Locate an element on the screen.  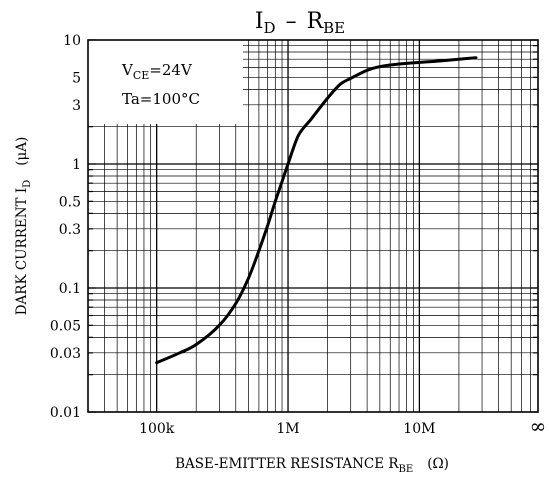
condition-vce: VCE=24V is located at coordinates (157, 71).